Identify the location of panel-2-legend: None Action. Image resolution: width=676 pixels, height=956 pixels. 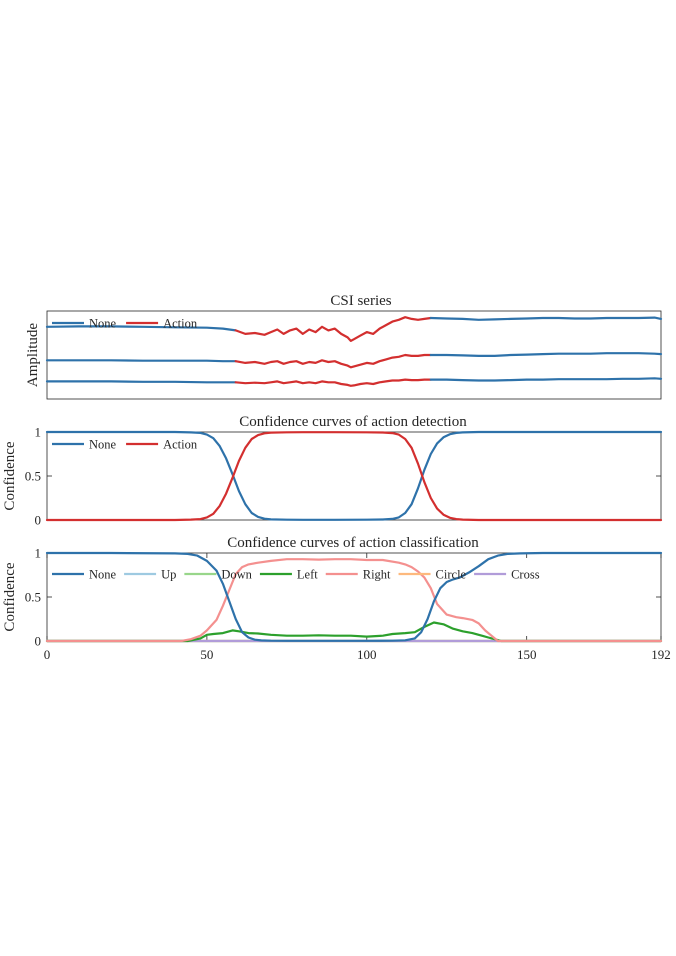
(125, 445).